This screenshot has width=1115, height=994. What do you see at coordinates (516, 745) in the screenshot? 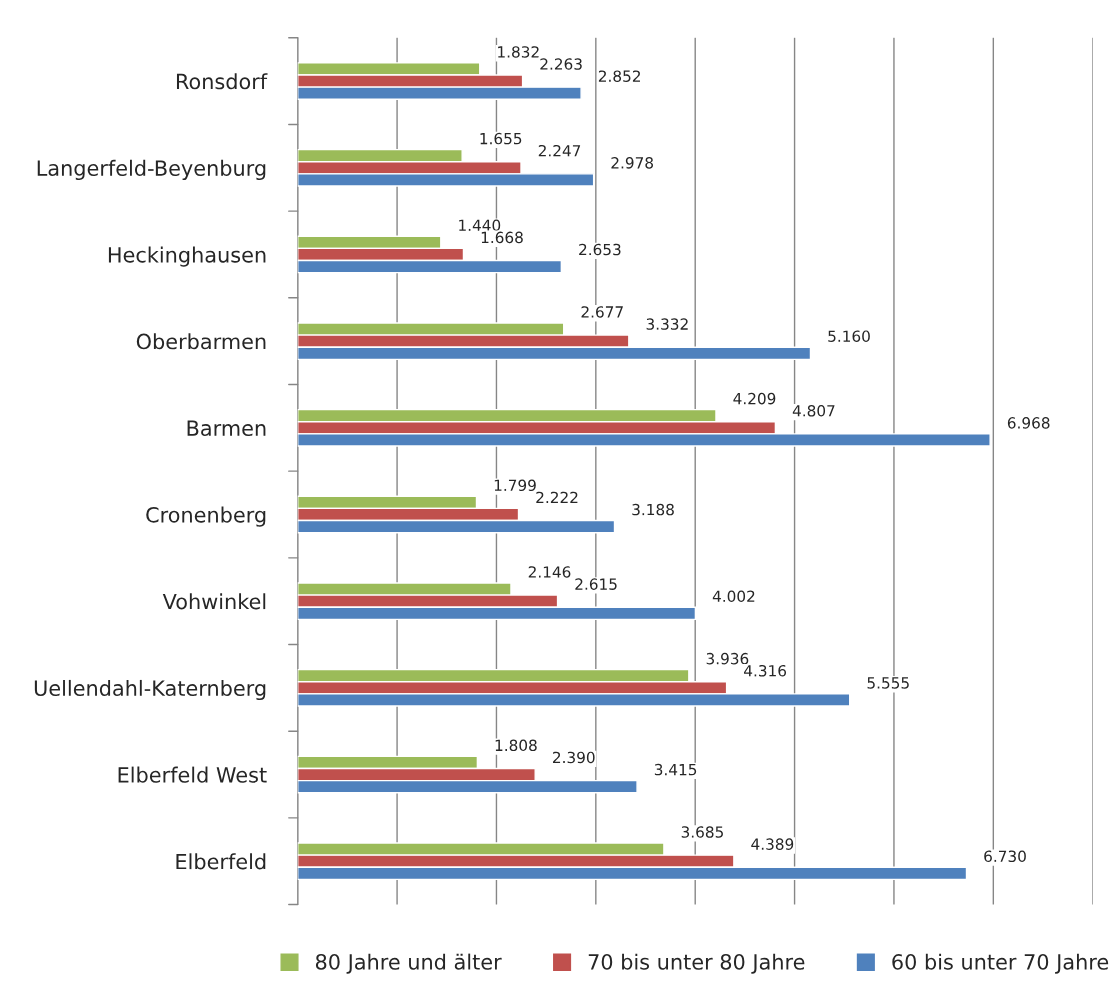
I see `data-label: 1.808` at bounding box center [516, 745].